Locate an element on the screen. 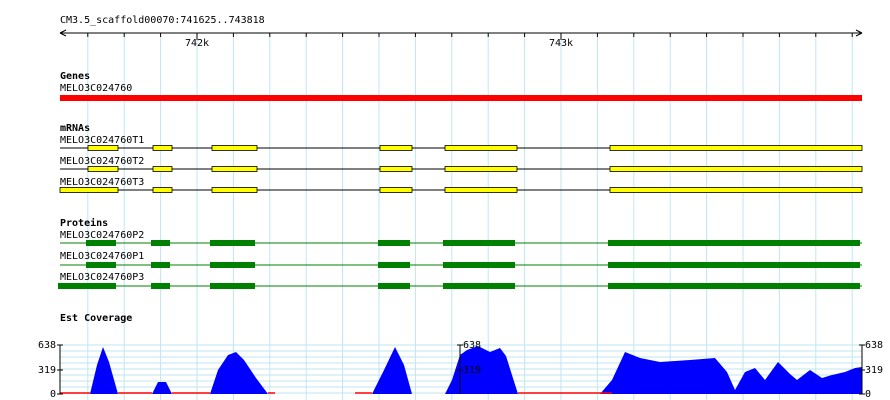  track-title: mRNAs is located at coordinates (75, 128).